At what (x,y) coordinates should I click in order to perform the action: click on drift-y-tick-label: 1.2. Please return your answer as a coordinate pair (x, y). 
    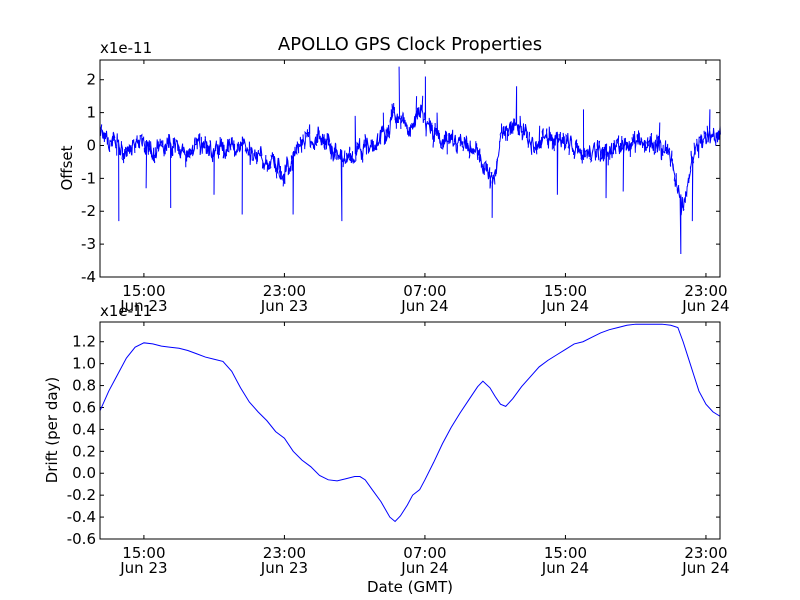
    Looking at the image, I should click on (84, 342).